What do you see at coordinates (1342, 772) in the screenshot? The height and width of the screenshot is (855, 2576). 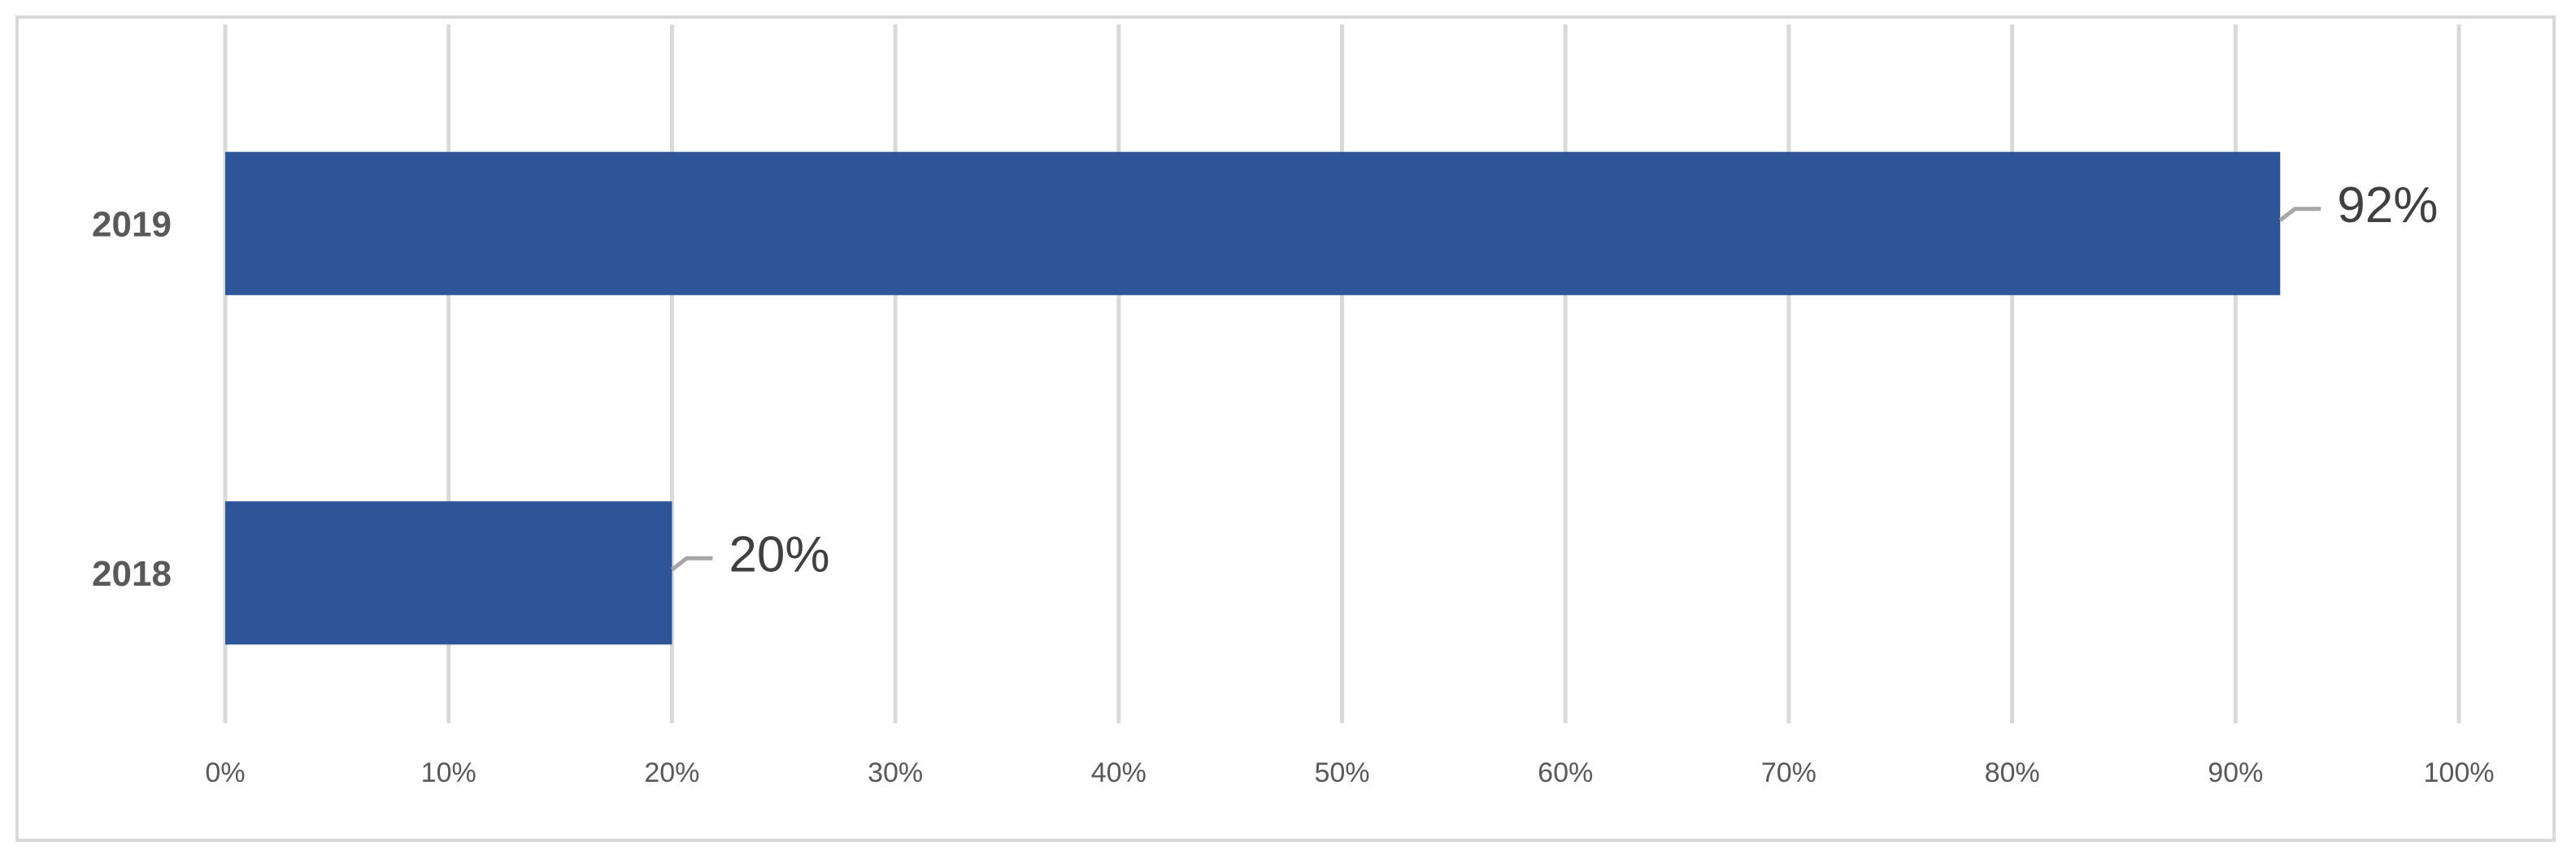 I see `x-tick-label: 50%` at bounding box center [1342, 772].